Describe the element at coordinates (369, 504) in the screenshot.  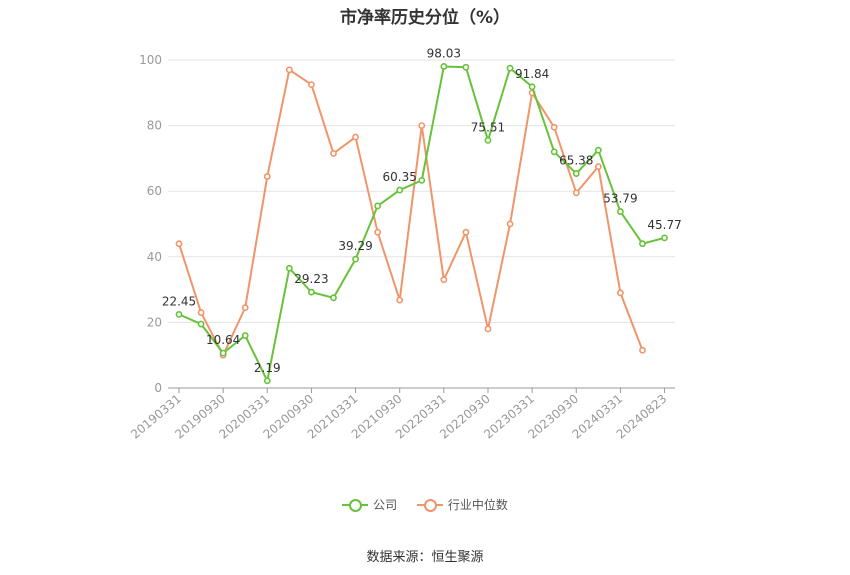
I see `legend-item-company: 公司` at that location.